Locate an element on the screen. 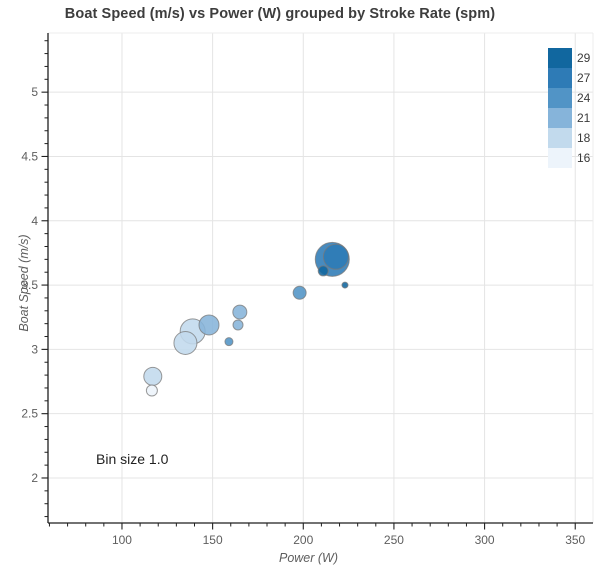 The width and height of the screenshot is (600, 570). legend: 29 27 24 21 18 16 is located at coordinates (569, 108).